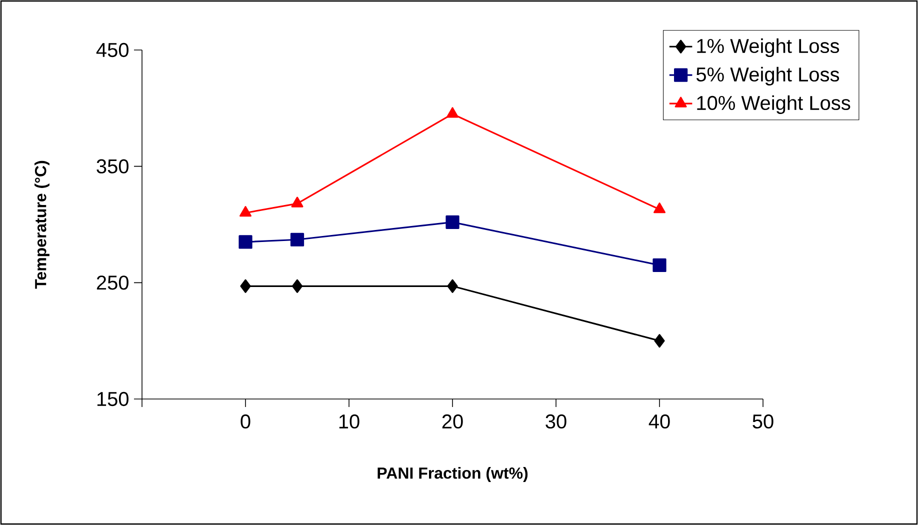 Image resolution: width=919 pixels, height=525 pixels. I want to click on x-axis-title: PANI Fraction (wt%), so click(453, 474).